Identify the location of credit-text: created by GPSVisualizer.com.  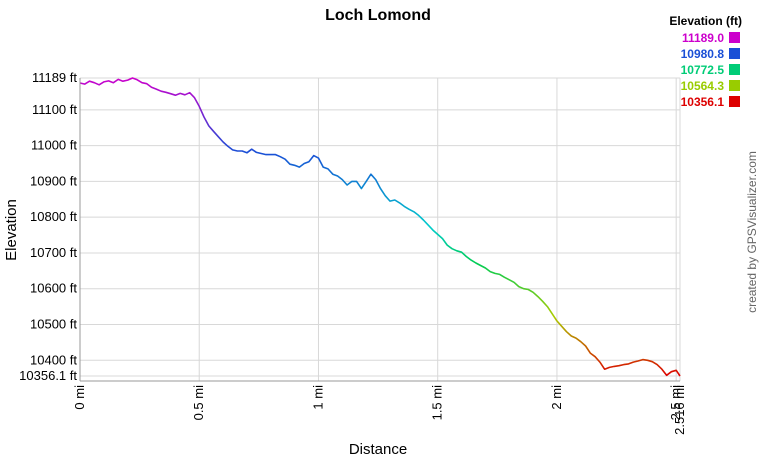
(752, 232).